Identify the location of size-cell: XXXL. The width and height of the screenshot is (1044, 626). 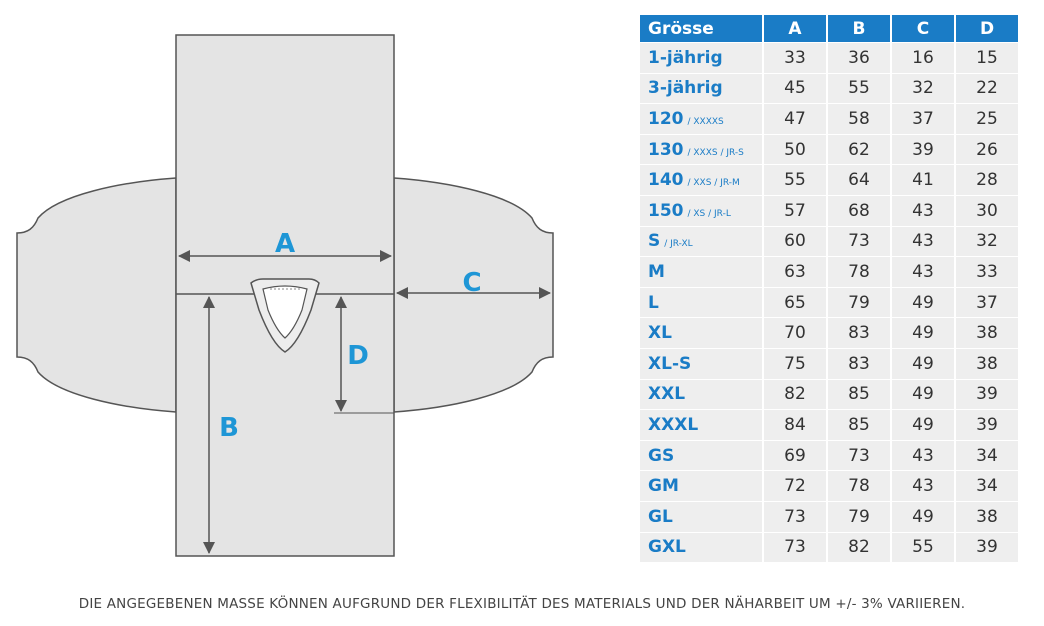
(701, 425).